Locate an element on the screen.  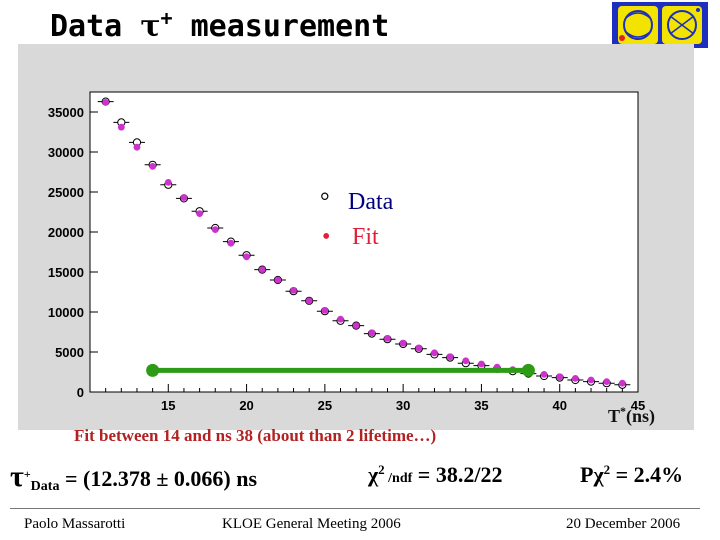
legend-data-label: Data is located at coordinates (371, 202).